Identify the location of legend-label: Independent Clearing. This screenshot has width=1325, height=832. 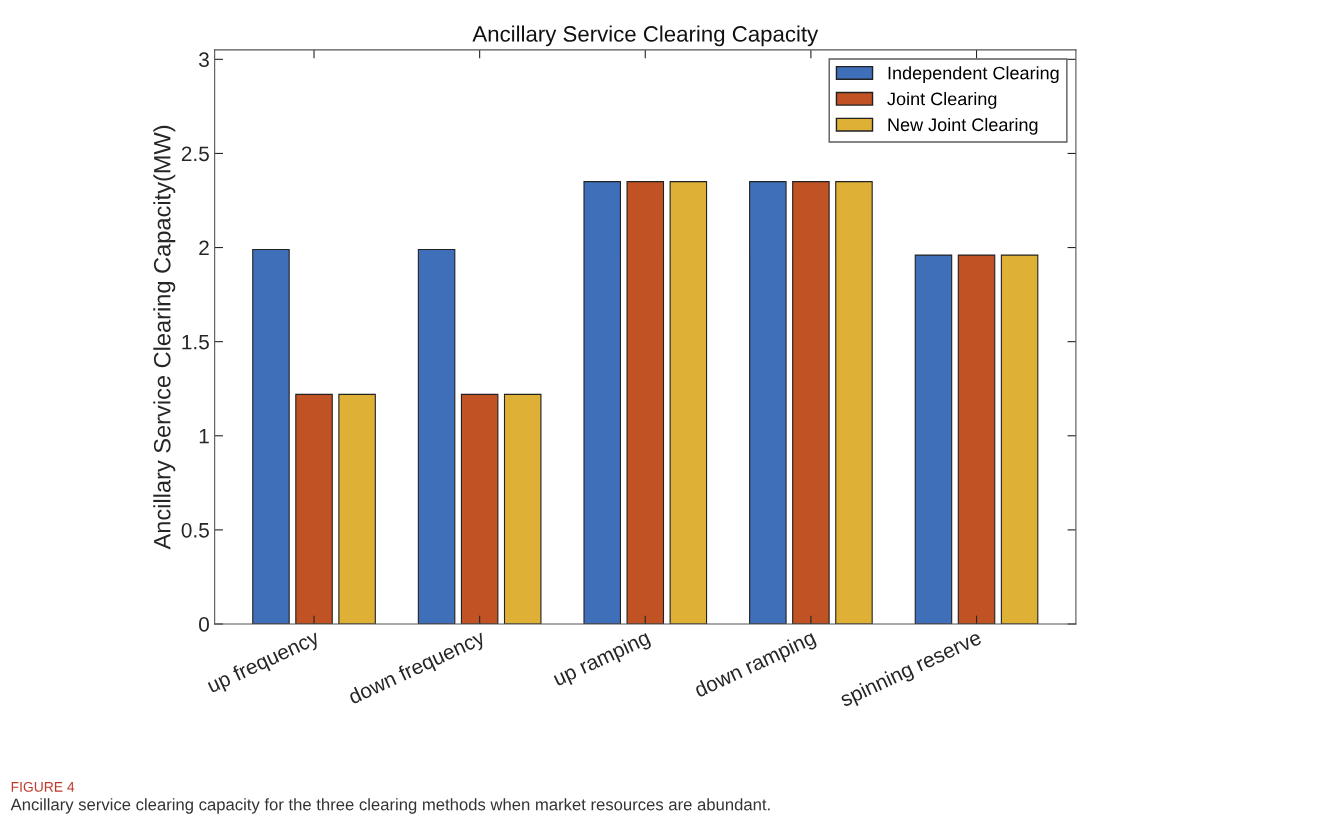
(973, 74).